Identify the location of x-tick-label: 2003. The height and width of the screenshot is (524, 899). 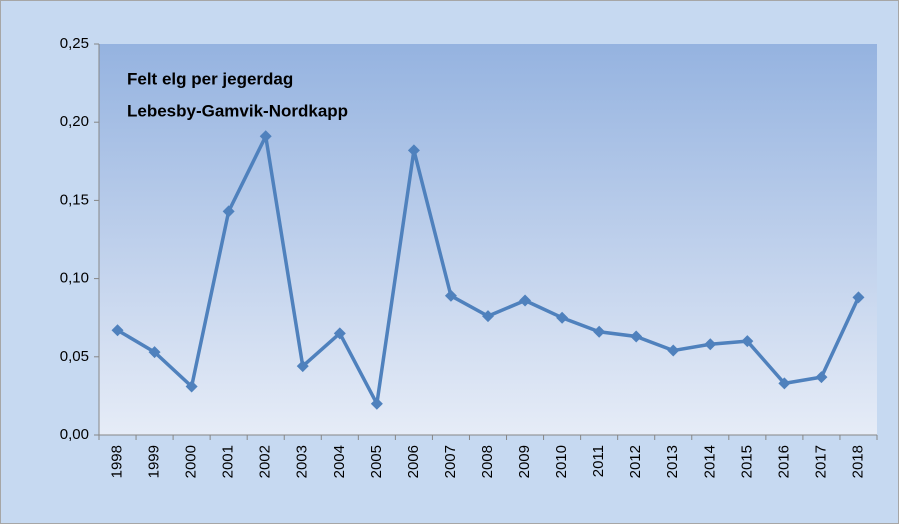
(302, 461).